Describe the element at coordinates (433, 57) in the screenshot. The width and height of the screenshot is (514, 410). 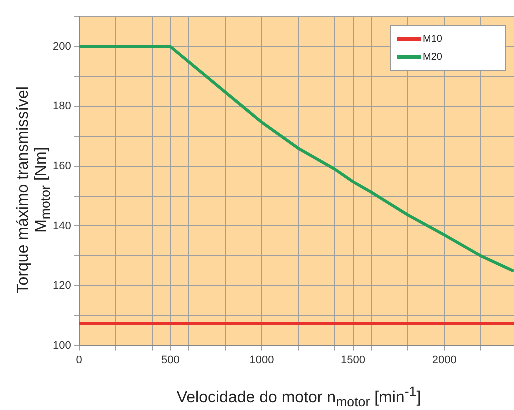
I see `legend-label: M20` at that location.